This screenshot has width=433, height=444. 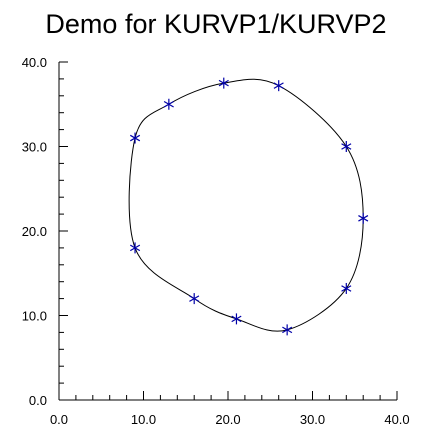 What do you see at coordinates (227, 419) in the screenshot?
I see `x-tick-label: 20.0` at bounding box center [227, 419].